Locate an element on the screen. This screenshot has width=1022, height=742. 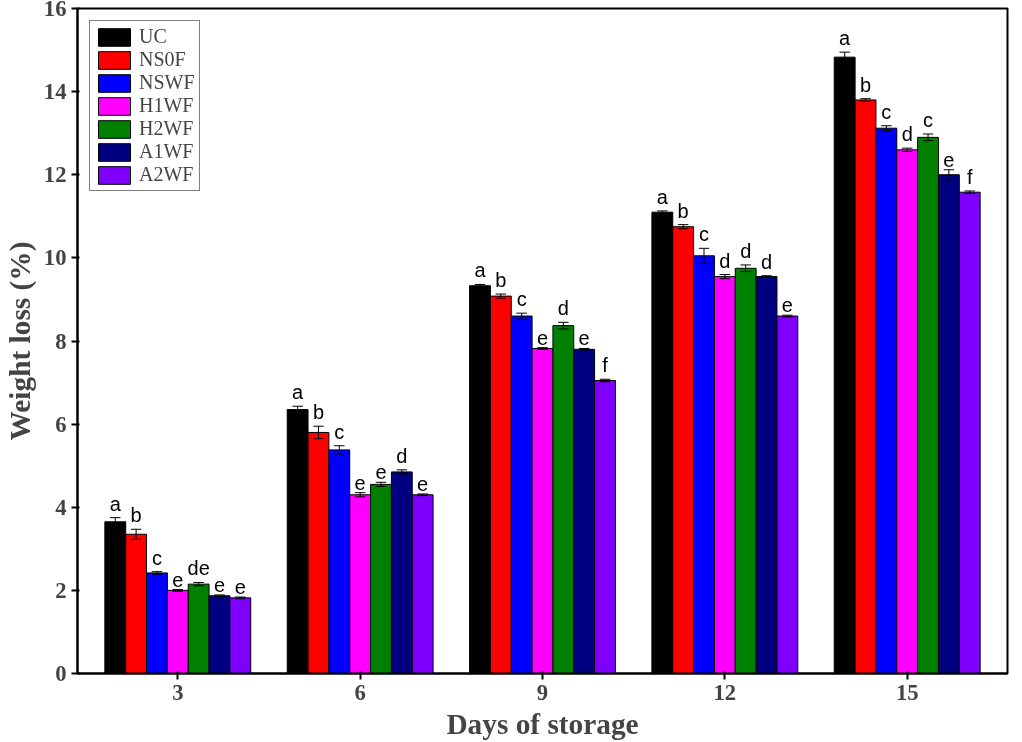
y-tick-label: 14 is located at coordinates (55, 92).